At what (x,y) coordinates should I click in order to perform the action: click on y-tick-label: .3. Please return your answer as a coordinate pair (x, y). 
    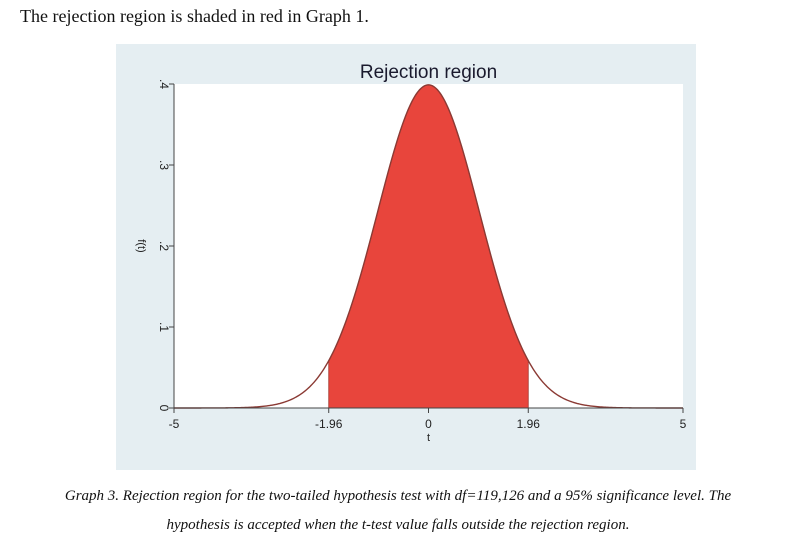
    Looking at the image, I should click on (164, 165).